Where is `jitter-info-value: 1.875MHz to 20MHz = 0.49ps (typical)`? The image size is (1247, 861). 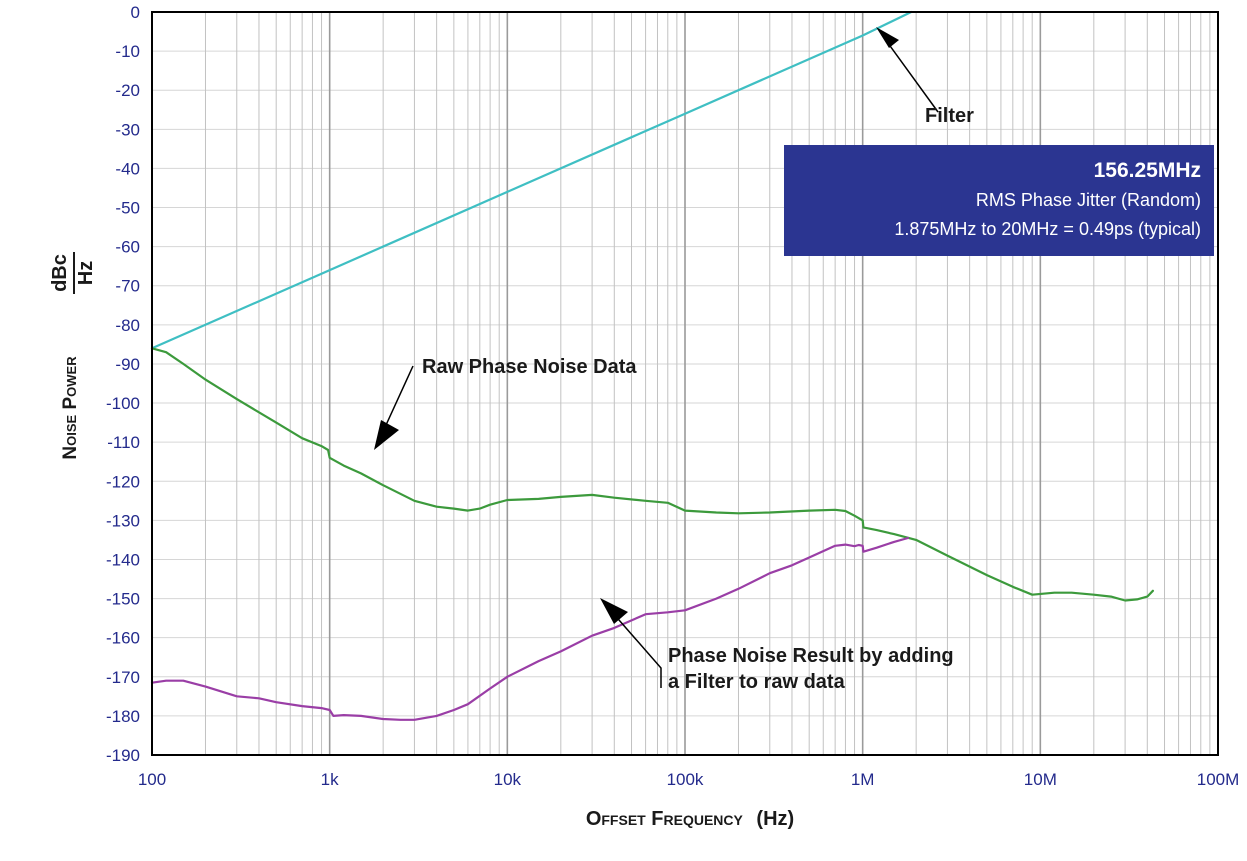
jitter-info-value: 1.875MHz to 20MHz = 0.49ps (typical) is located at coordinates (1047, 229).